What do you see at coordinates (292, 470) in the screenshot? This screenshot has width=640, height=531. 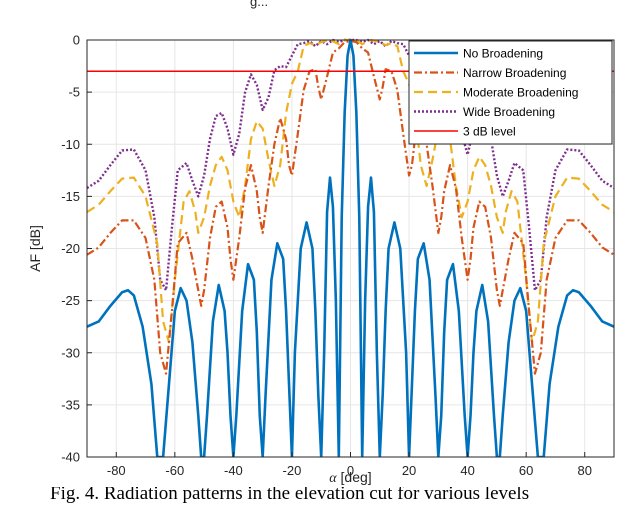 I see `x-tick-label: -20` at bounding box center [292, 470].